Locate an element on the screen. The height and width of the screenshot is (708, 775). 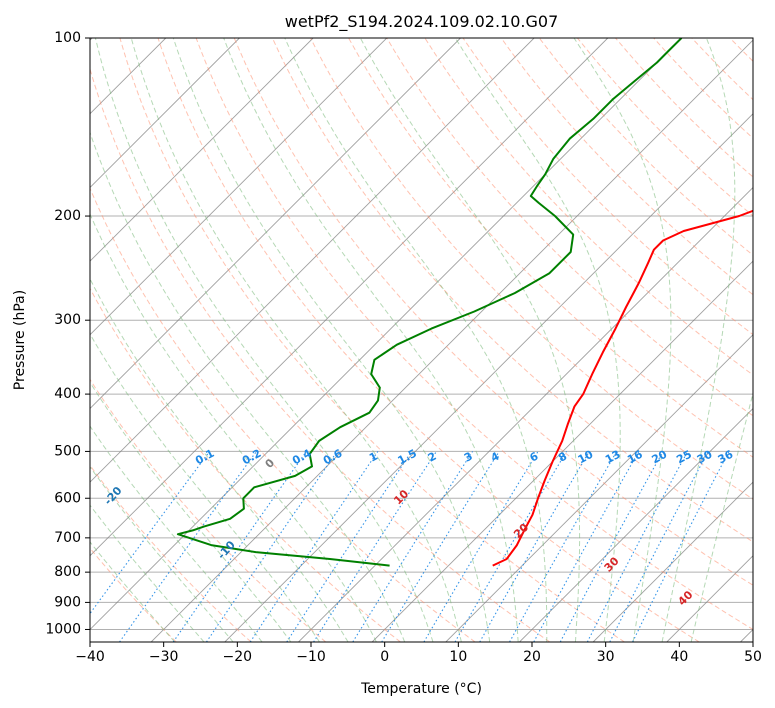
x-tick-label: 0 is located at coordinates (384, 657).